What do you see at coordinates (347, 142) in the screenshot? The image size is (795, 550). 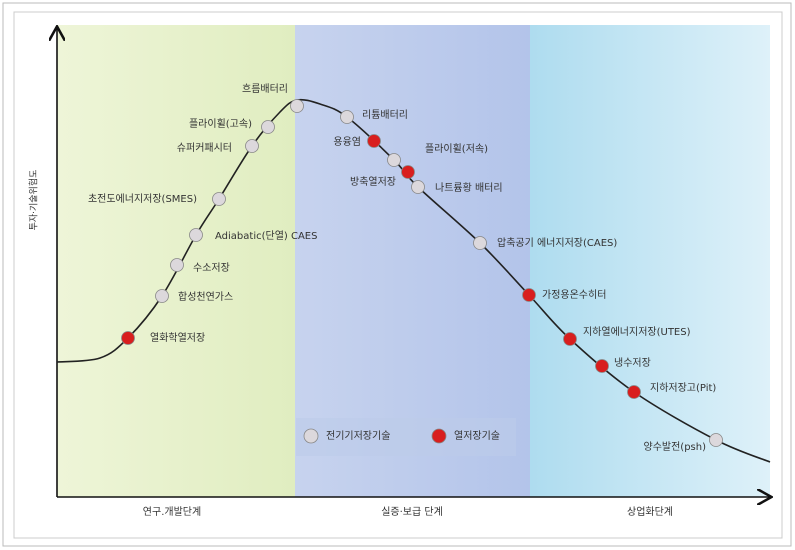 I see `node-label: 용융염` at bounding box center [347, 142].